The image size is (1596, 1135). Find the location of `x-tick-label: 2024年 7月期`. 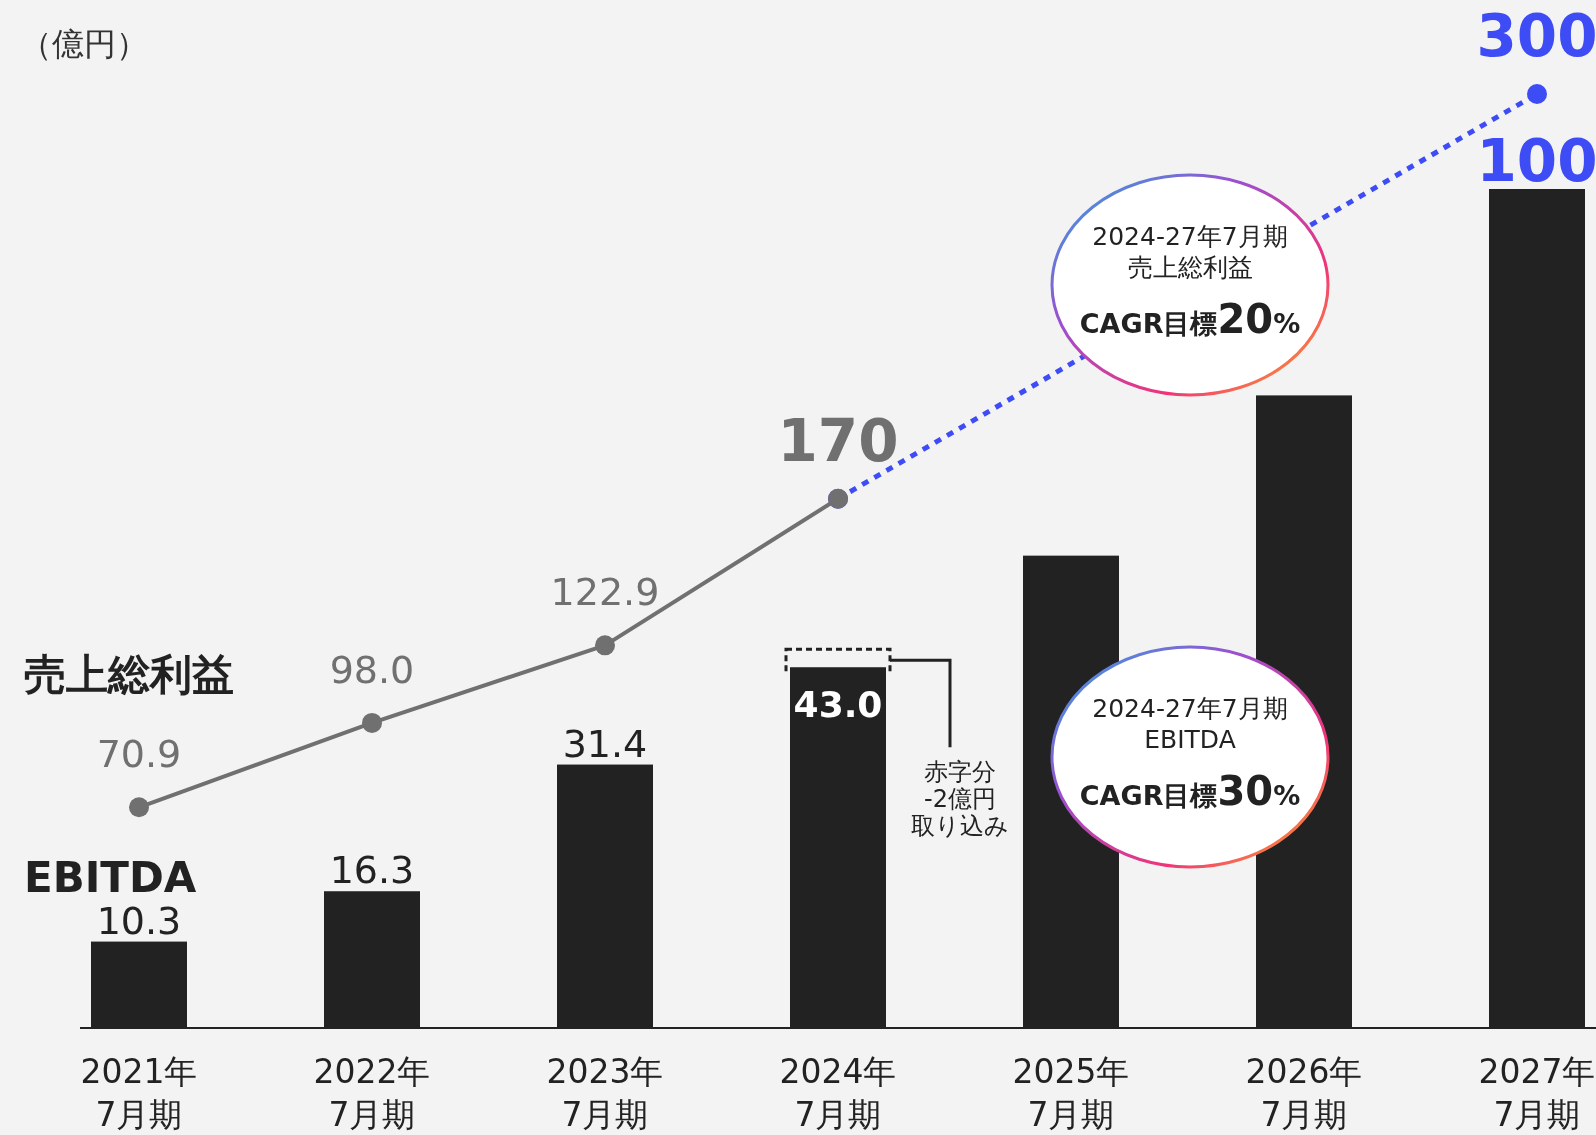

x-tick-label: 2024年 7月期 is located at coordinates (838, 1093).